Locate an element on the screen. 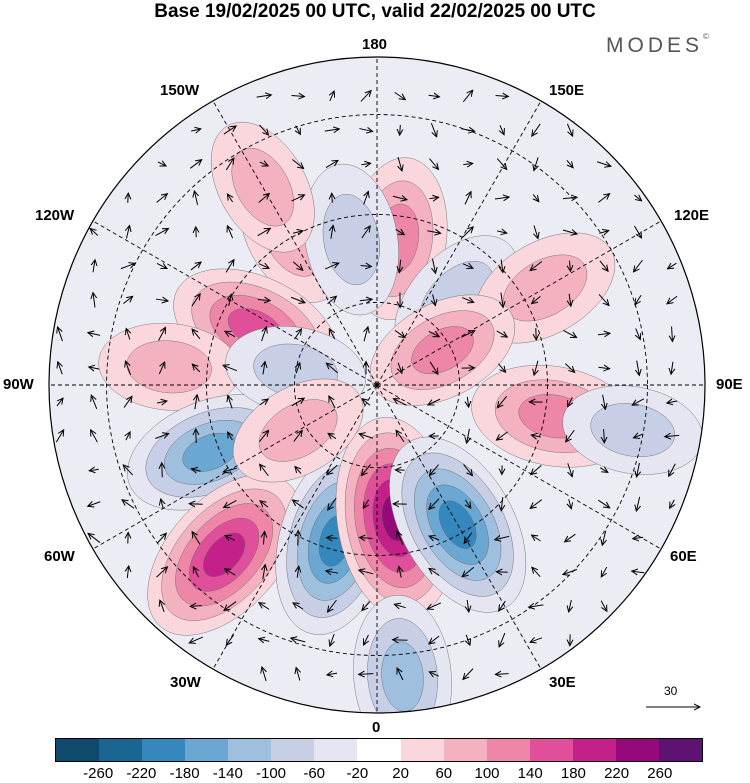 This screenshot has width=750, height=783. lon-label-150e: 150E is located at coordinates (567, 90).